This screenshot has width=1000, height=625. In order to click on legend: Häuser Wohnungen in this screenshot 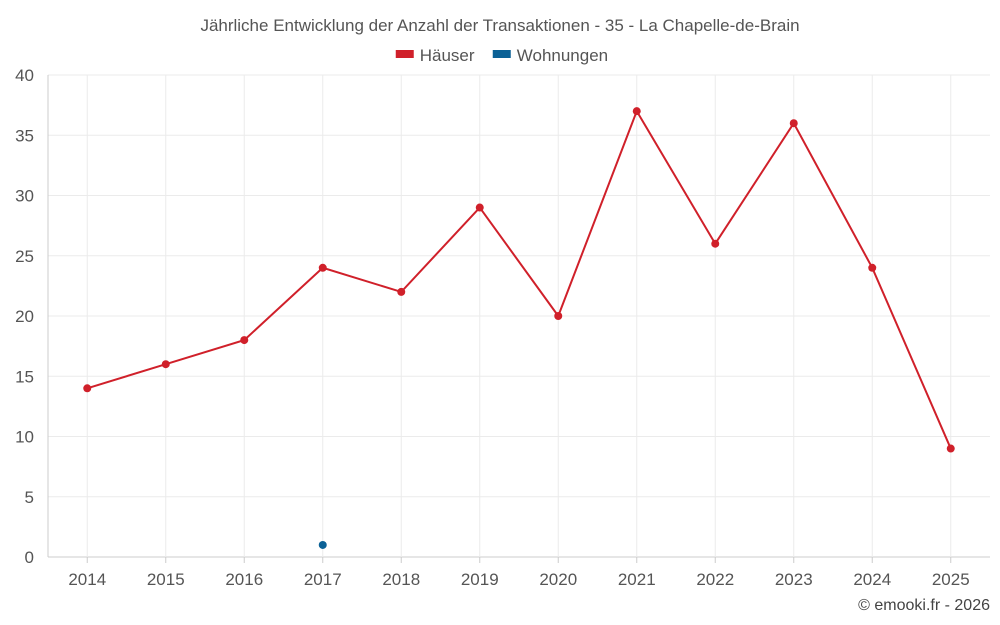, I will do `click(501, 55)`.